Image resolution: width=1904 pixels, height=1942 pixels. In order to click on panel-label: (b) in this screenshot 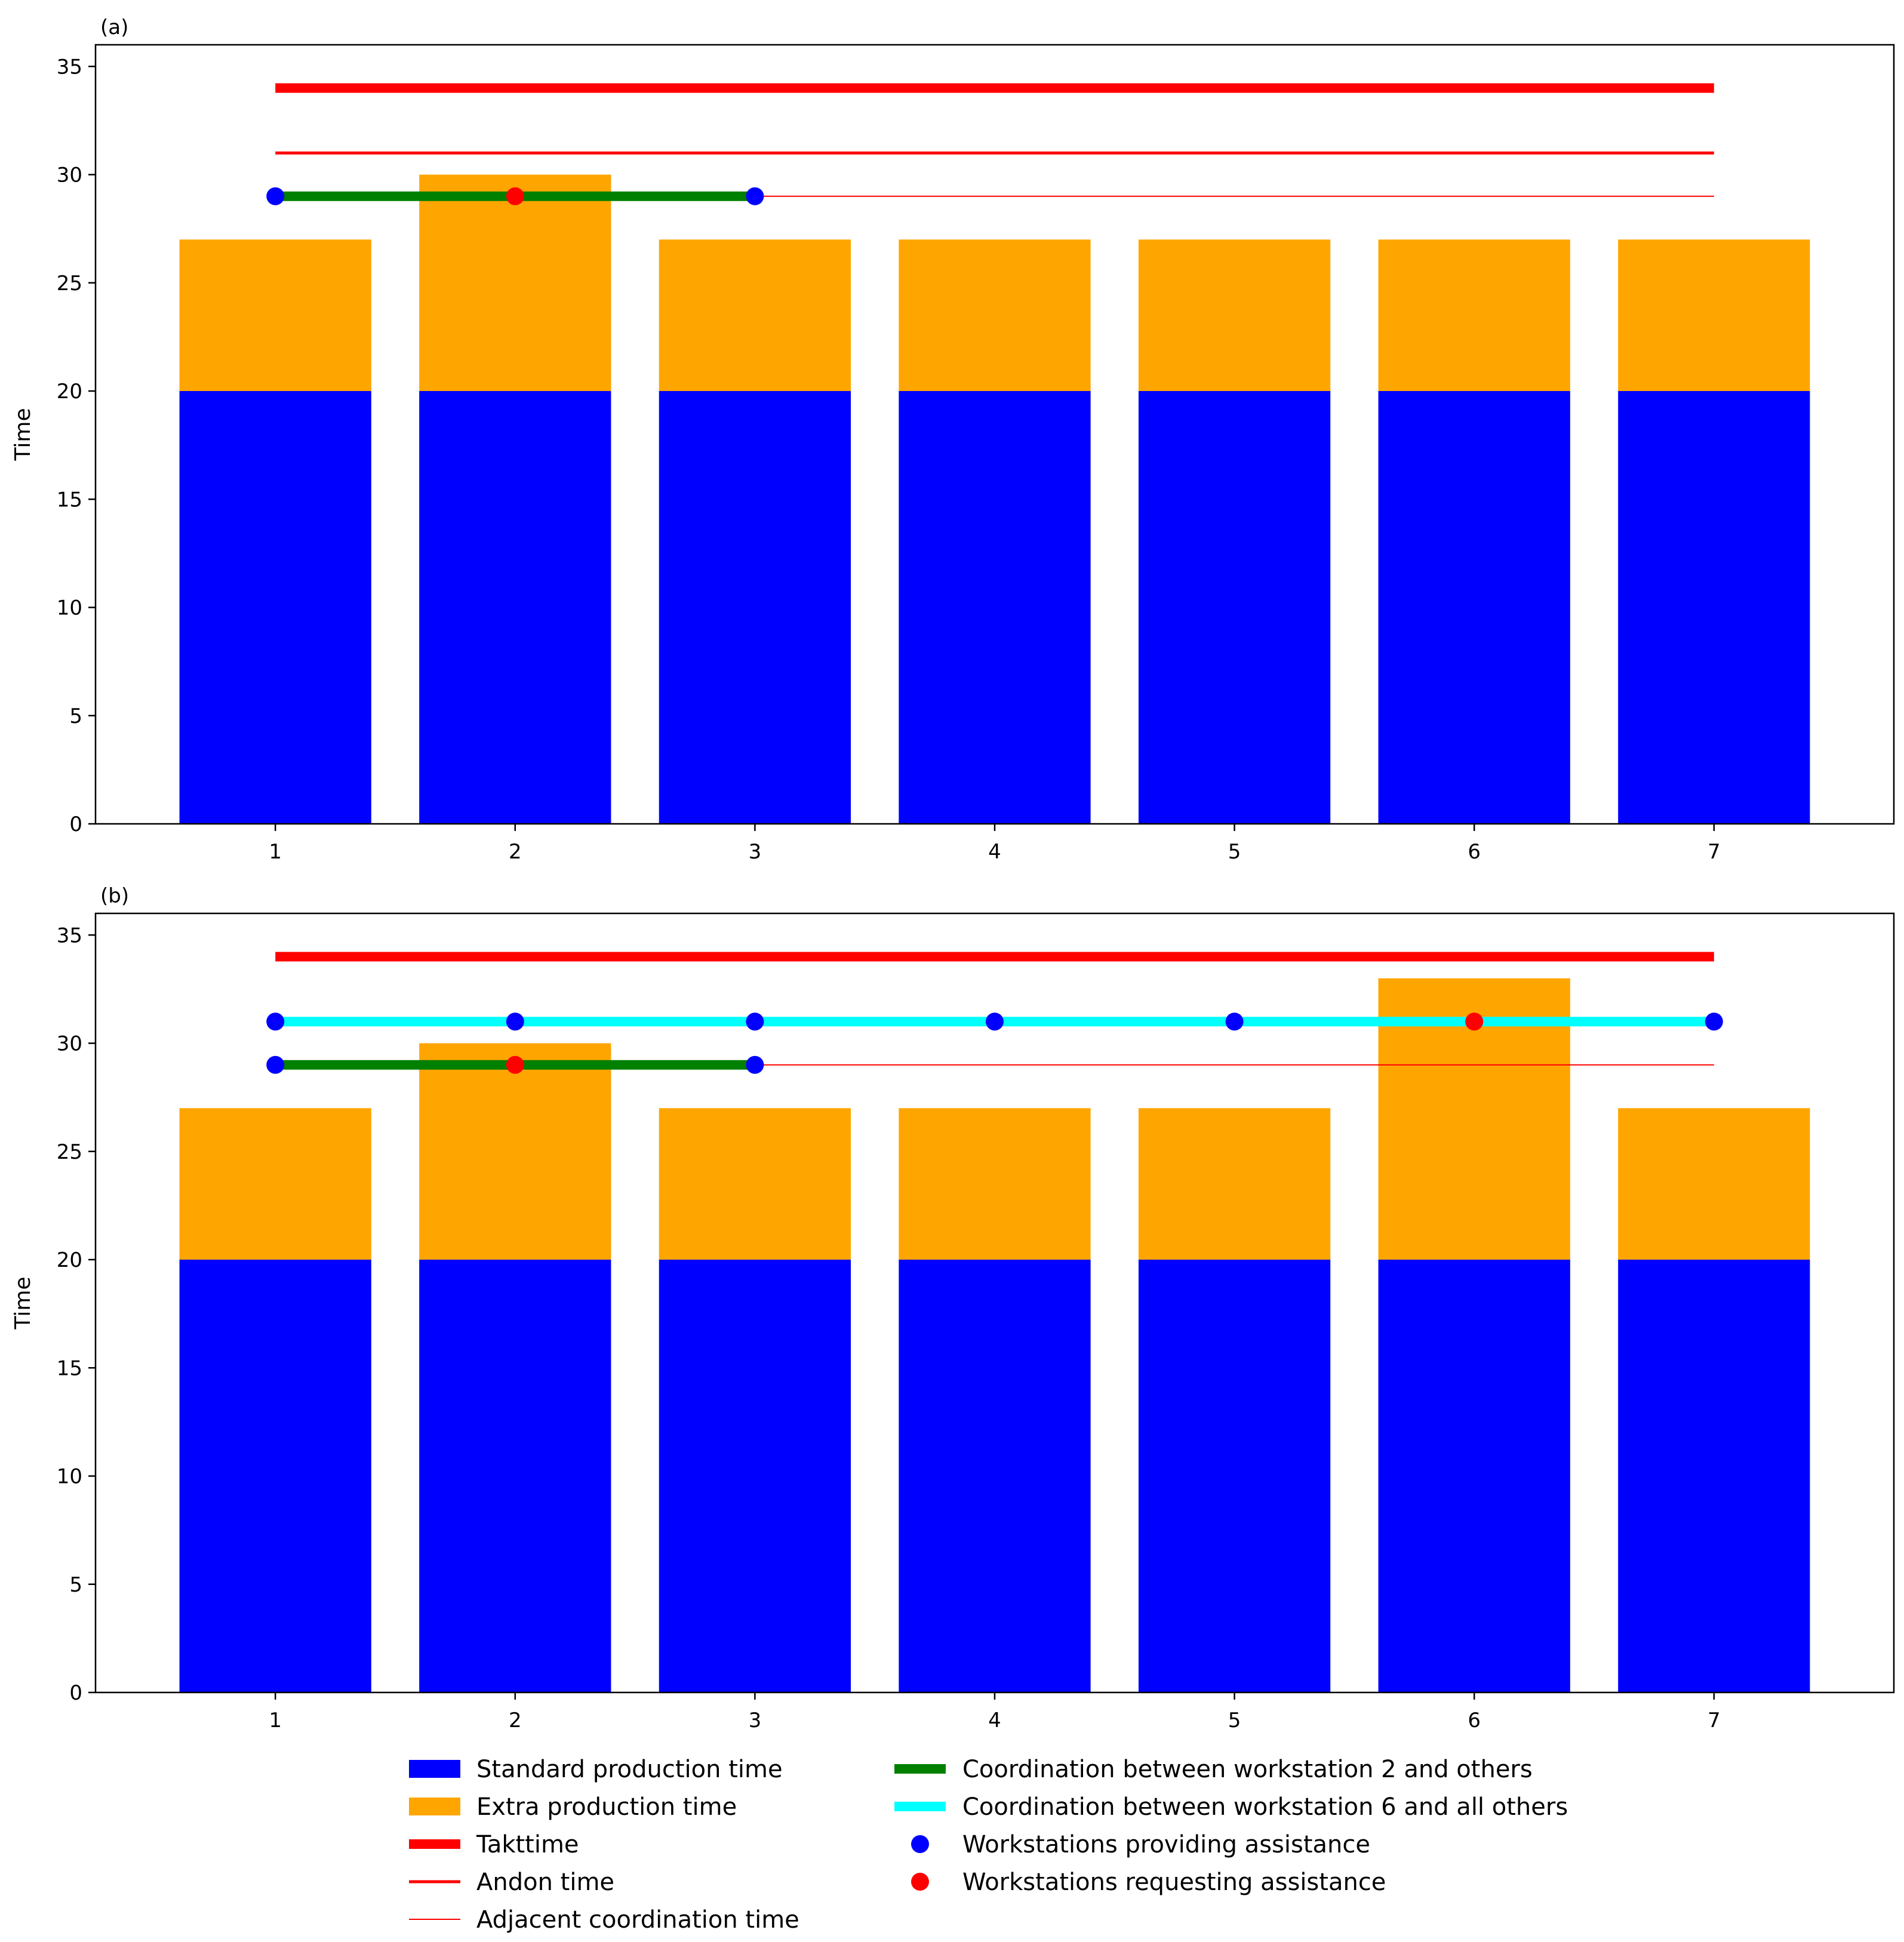, I will do `click(114, 896)`.